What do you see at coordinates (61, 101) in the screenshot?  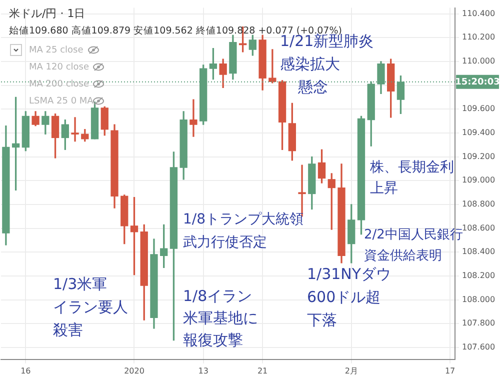 I see `annotation: LSMA 25 0 MA` at bounding box center [61, 101].